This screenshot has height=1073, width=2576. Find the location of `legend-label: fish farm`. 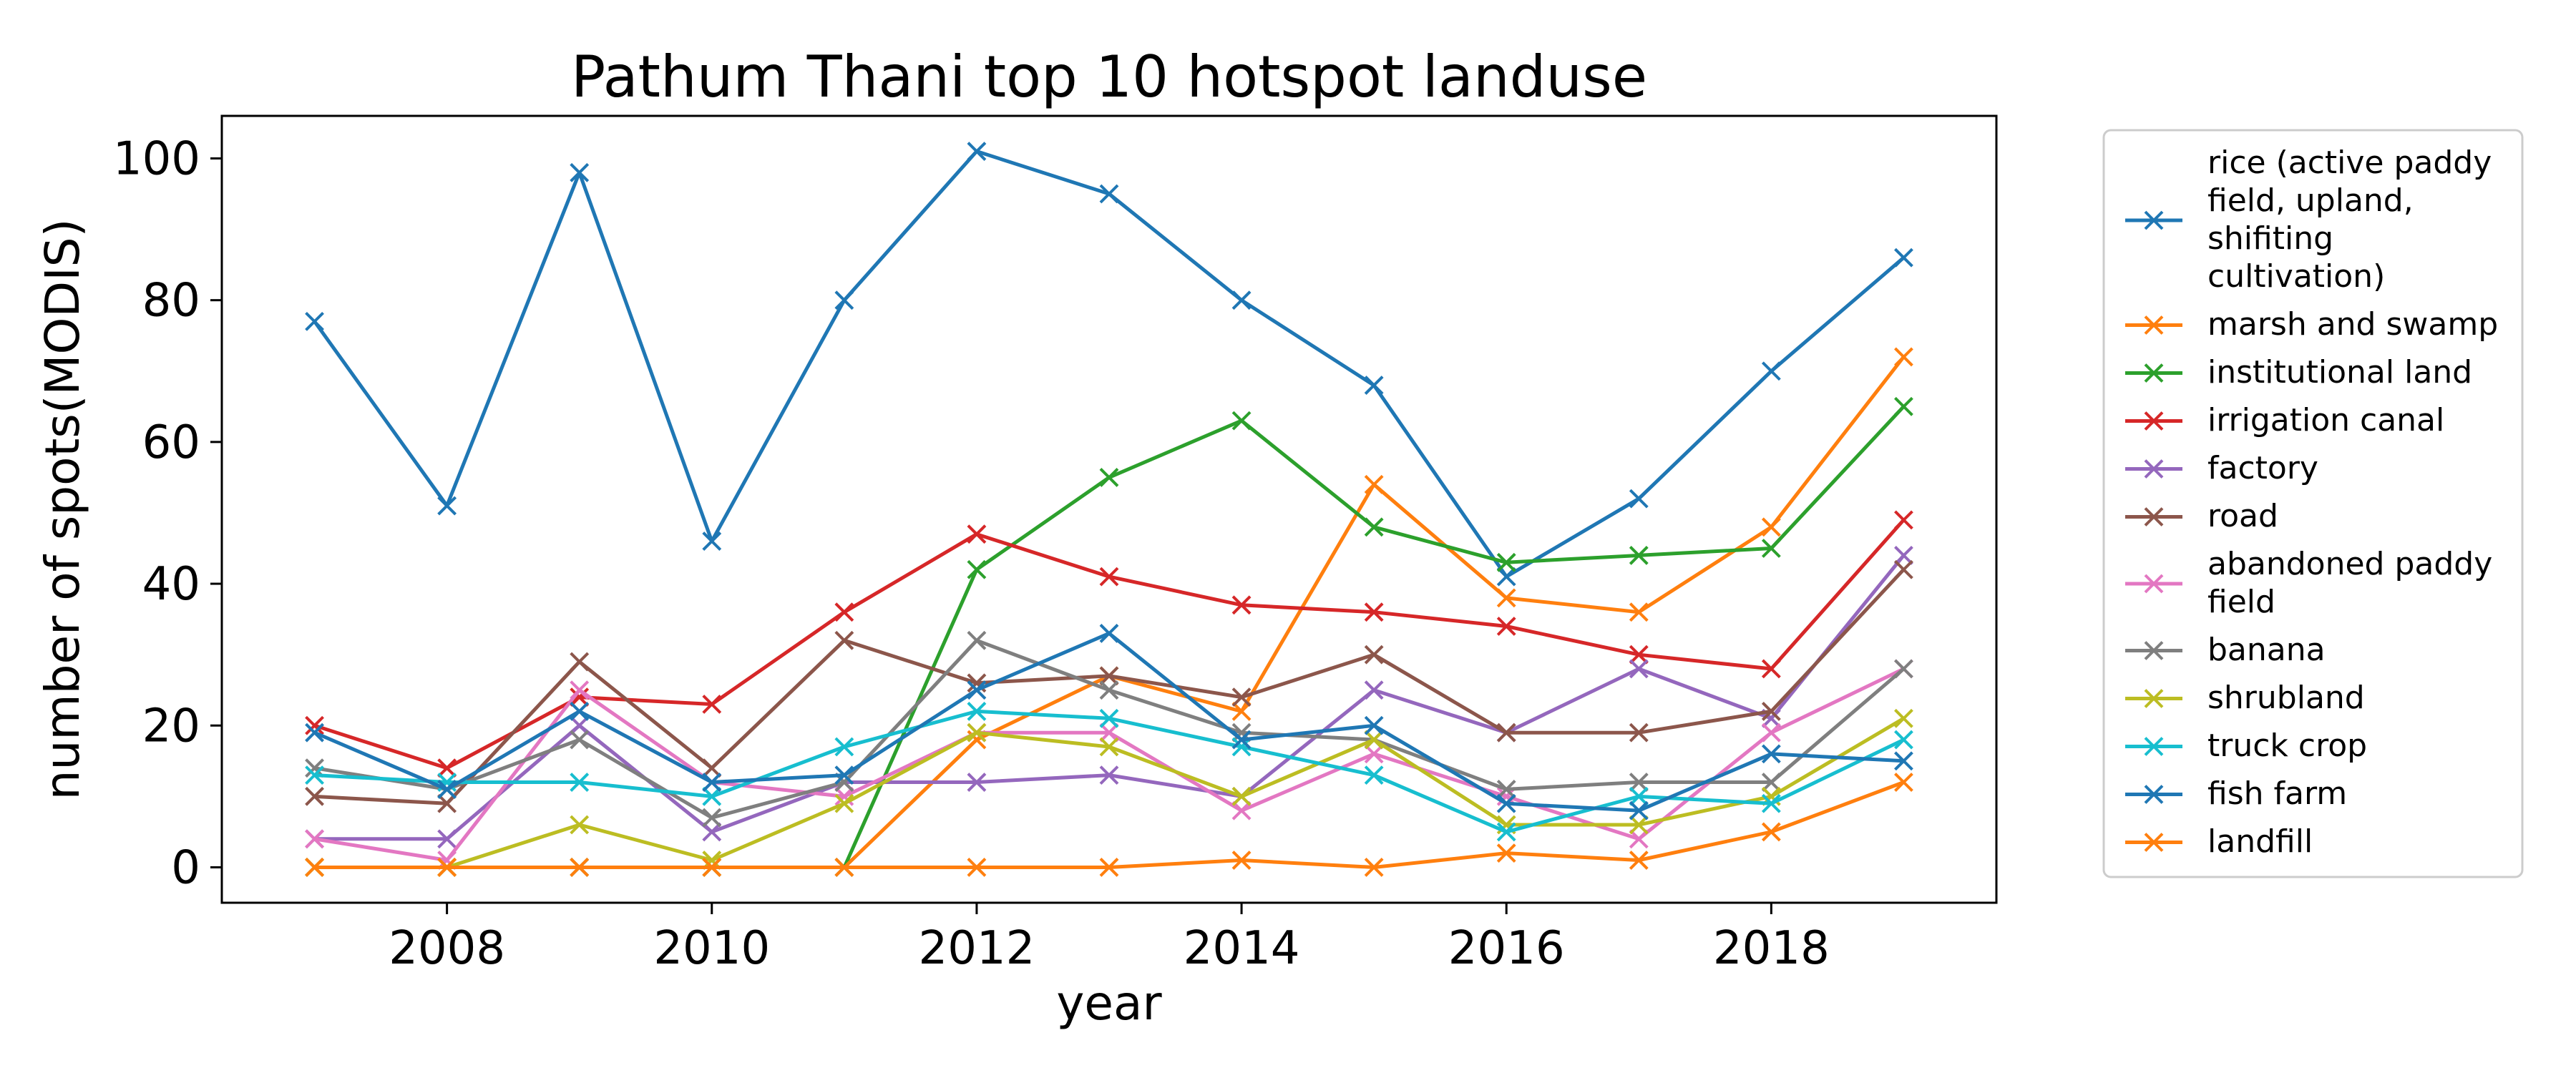

legend-label: fish farm is located at coordinates (2277, 793).